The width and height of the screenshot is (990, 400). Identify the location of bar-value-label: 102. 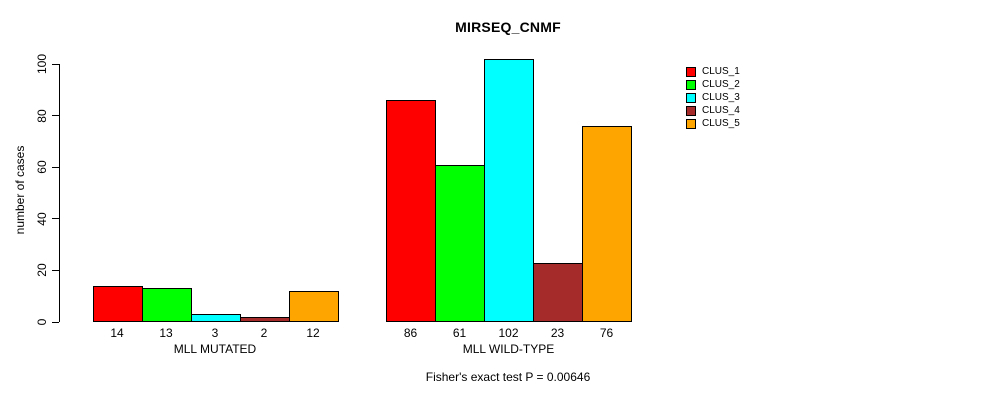
(508, 333).